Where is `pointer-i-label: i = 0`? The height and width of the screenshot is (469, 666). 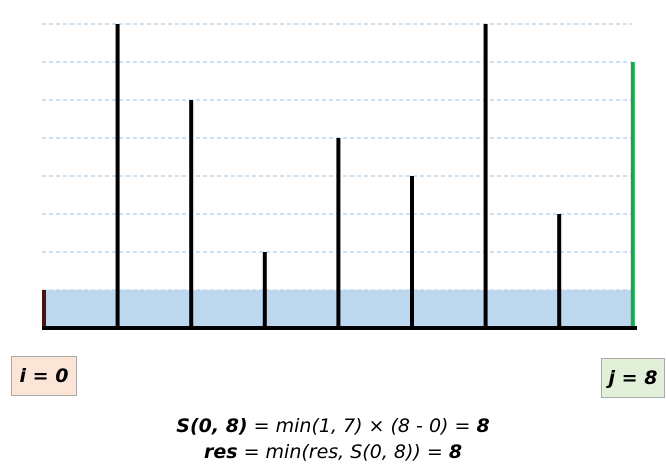
pointer-i-label: i = 0 is located at coordinates (44, 376).